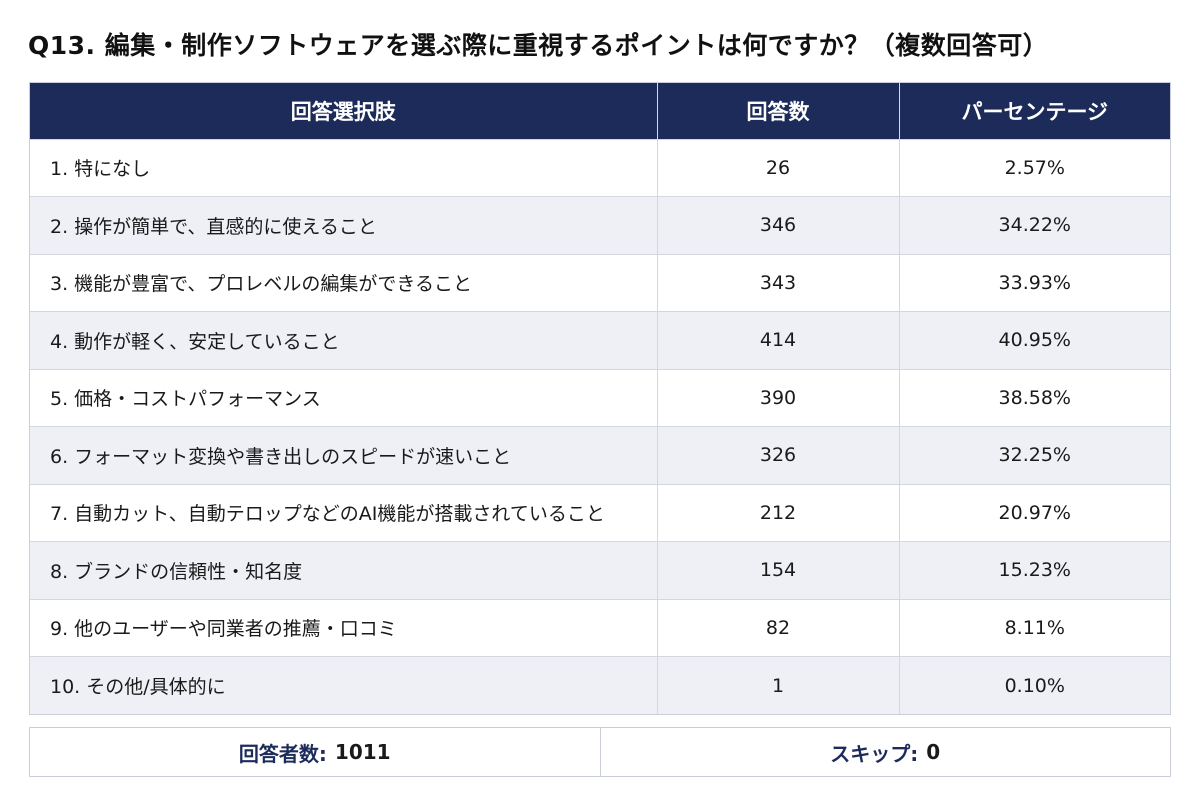  I want to click on percent-cell: 33.93%, so click(1034, 282).